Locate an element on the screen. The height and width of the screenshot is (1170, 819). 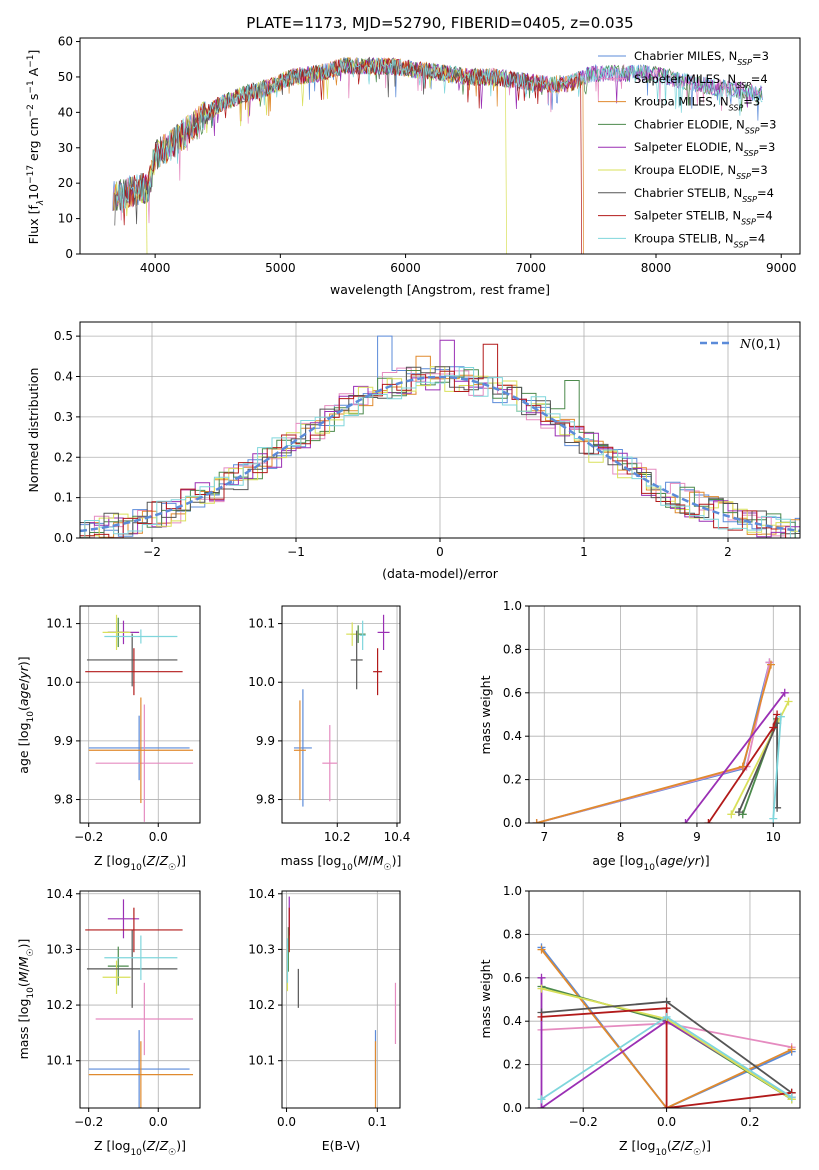
p5-ytick-label-4: 0.8 is located at coordinates (512, 649).